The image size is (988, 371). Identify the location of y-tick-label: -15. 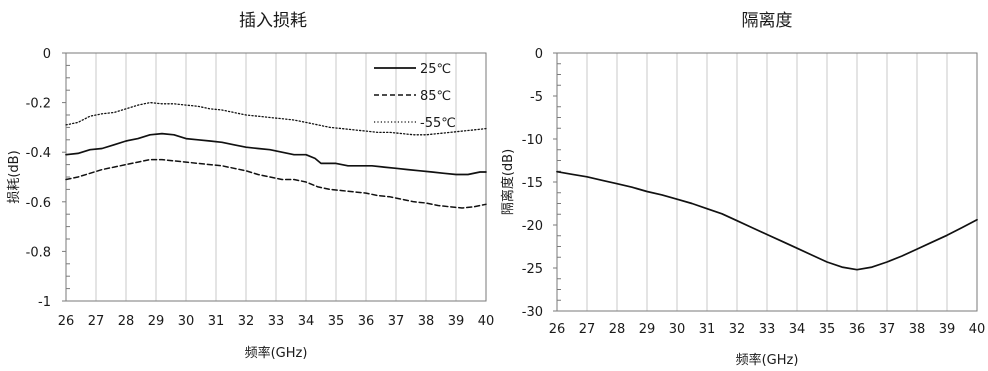
(532, 183).